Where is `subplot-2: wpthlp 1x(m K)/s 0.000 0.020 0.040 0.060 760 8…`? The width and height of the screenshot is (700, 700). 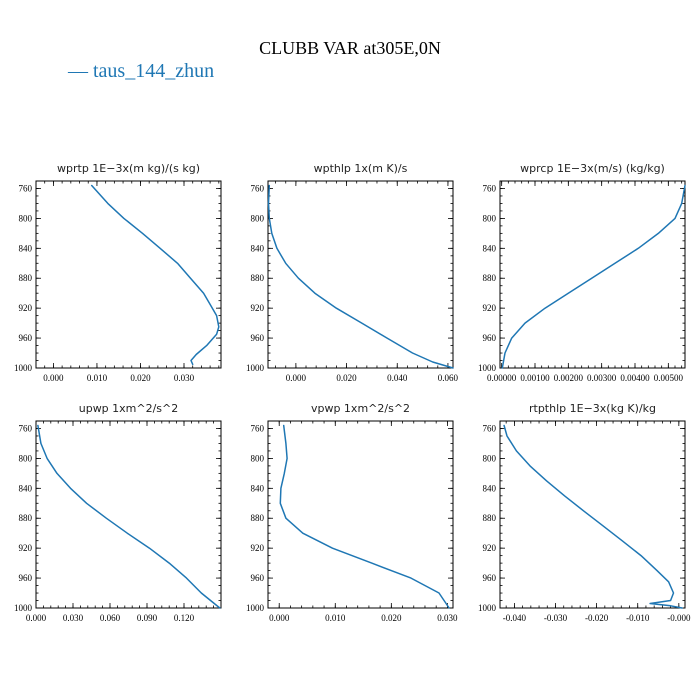
subplot-2: wpthlp 1x(m K)/s 0.000 0.020 0.040 0.060 760 8… is located at coordinates (352, 272).